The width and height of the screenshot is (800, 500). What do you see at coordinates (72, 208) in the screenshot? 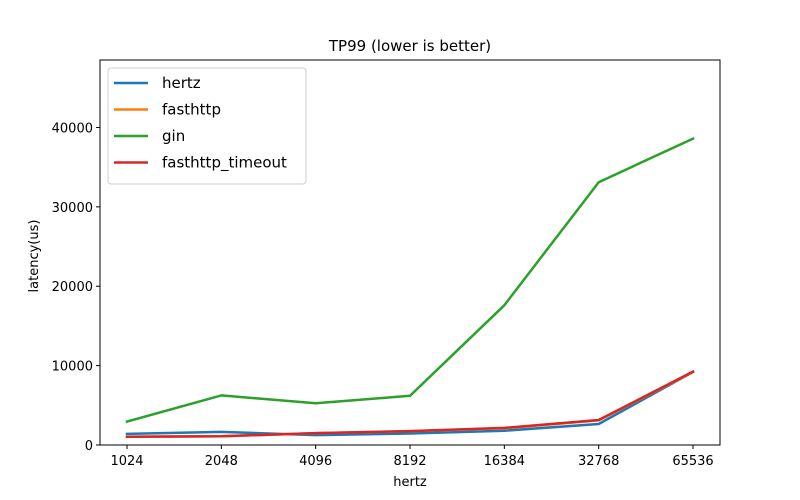
I see `y-tick-label: 30000` at bounding box center [72, 208].